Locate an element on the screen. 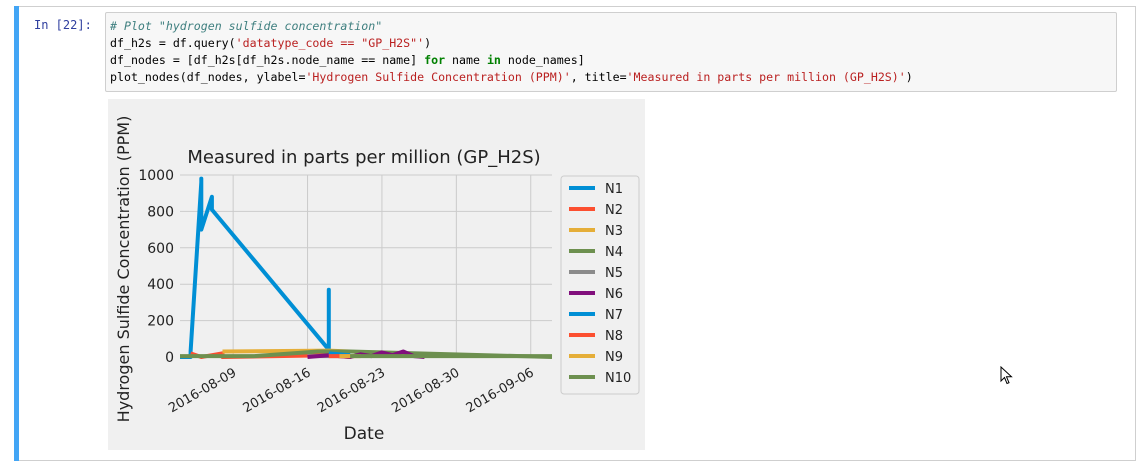 The width and height of the screenshot is (1141, 465). x-tick-label: 2016-08-09 is located at coordinates (202, 390).